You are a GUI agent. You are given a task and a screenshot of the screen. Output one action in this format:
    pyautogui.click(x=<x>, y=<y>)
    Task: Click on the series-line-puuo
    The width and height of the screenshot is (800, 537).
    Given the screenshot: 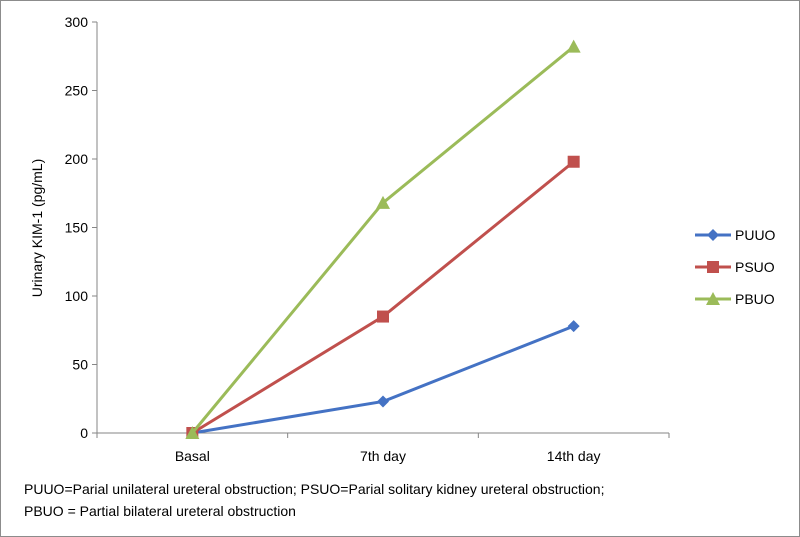 What is the action you would take?
    pyautogui.click(x=383, y=379)
    